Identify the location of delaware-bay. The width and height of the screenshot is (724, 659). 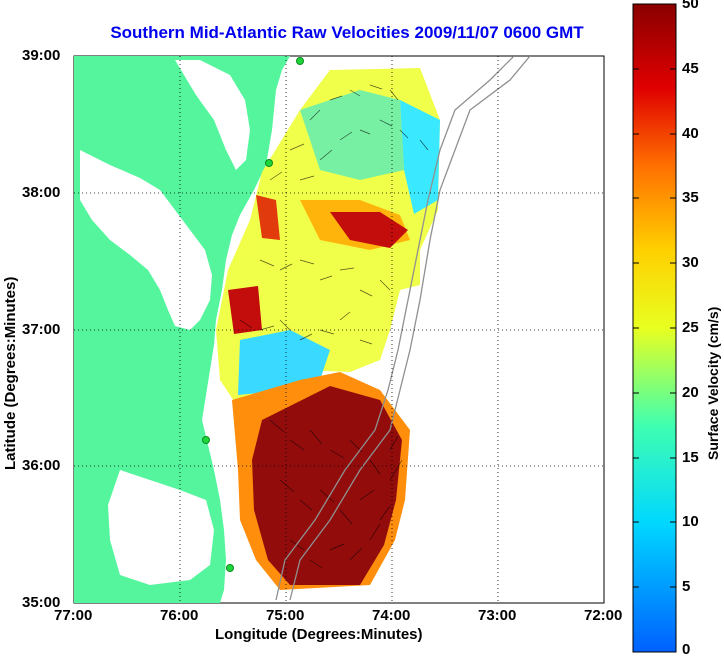
(212, 115).